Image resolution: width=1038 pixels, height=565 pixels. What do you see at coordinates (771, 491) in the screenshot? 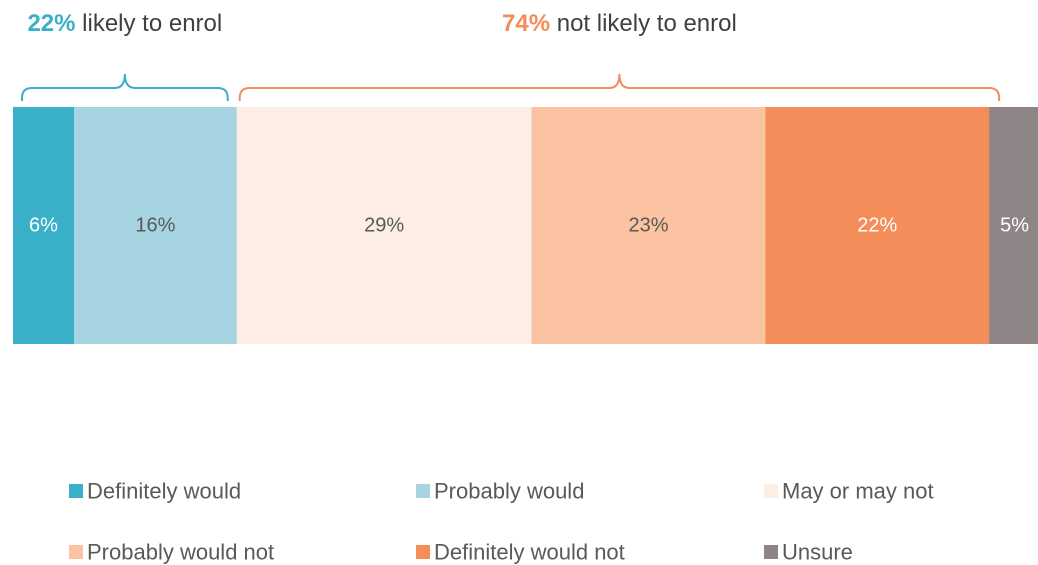
I see `legend-swatch-may-or-may-not` at bounding box center [771, 491].